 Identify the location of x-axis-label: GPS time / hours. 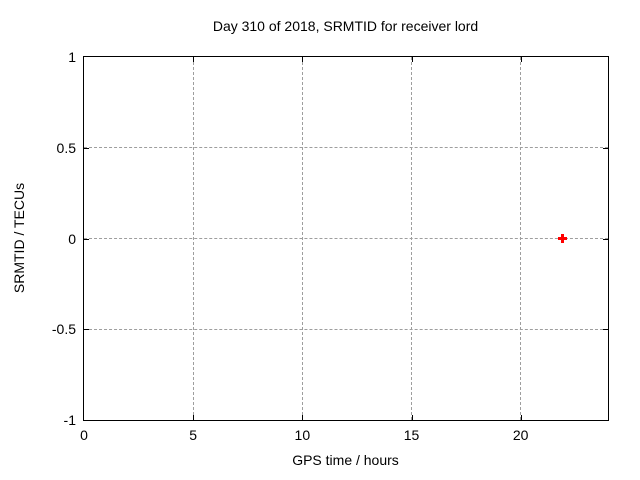
(345, 460).